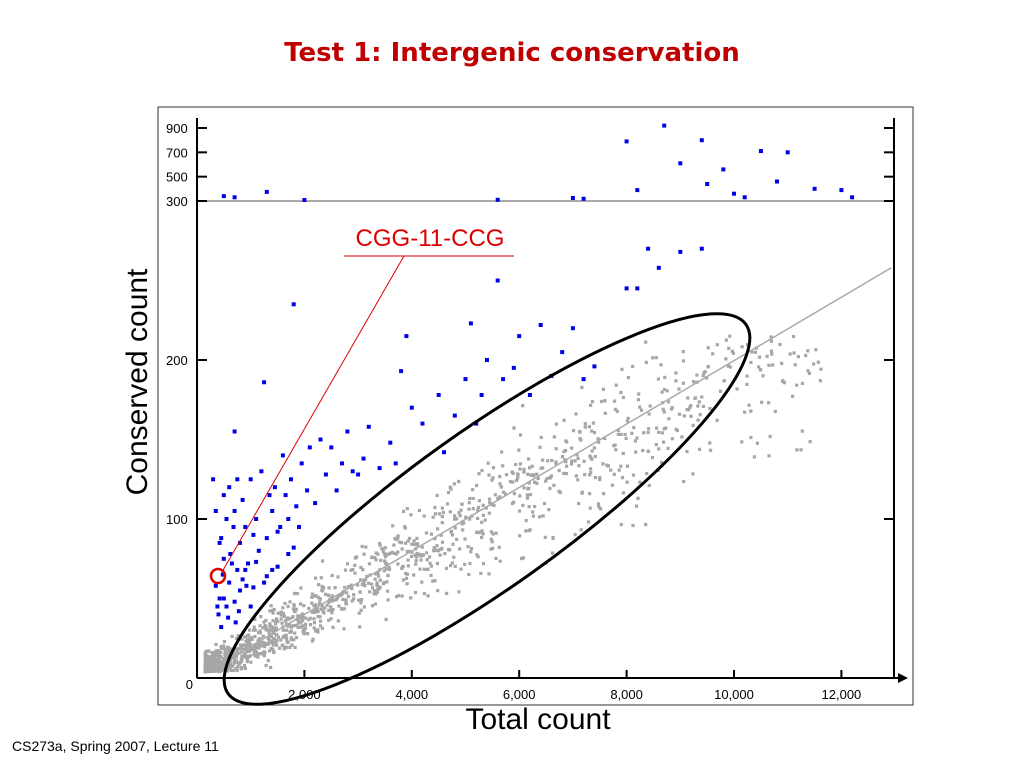  I want to click on x-tick-label: 10,000, so click(734, 694).